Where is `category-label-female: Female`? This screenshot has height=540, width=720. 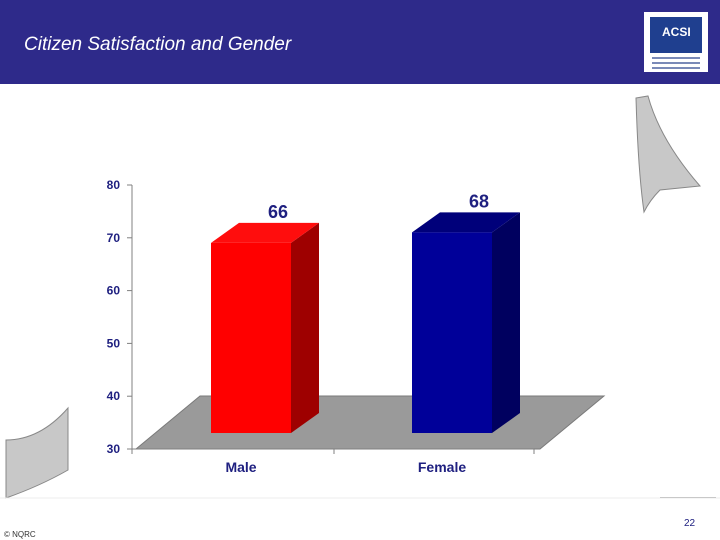 category-label-female: Female is located at coordinates (442, 467).